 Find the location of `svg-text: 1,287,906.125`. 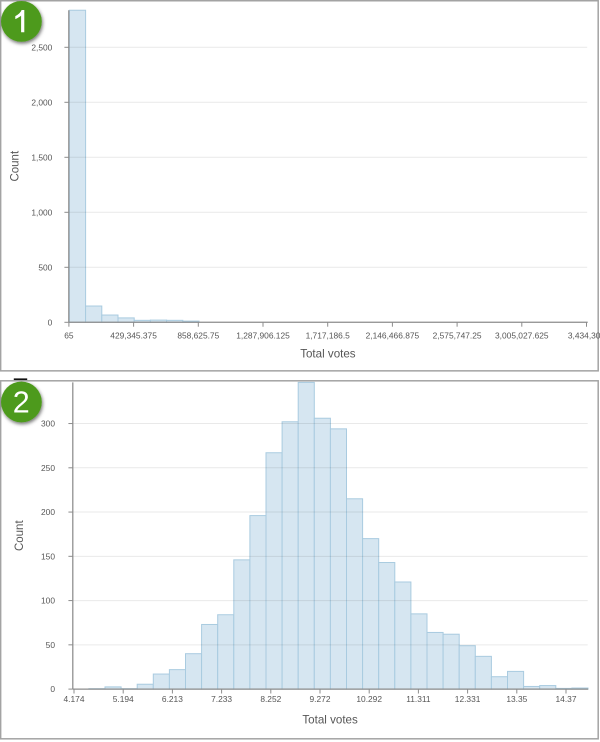

svg-text: 1,287,906.125 is located at coordinates (263, 336).